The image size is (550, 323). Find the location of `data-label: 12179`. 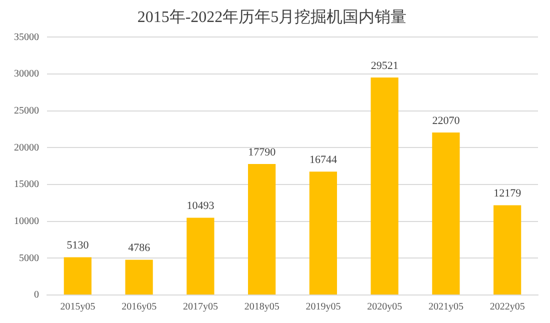

data-label: 12179 is located at coordinates (508, 194).